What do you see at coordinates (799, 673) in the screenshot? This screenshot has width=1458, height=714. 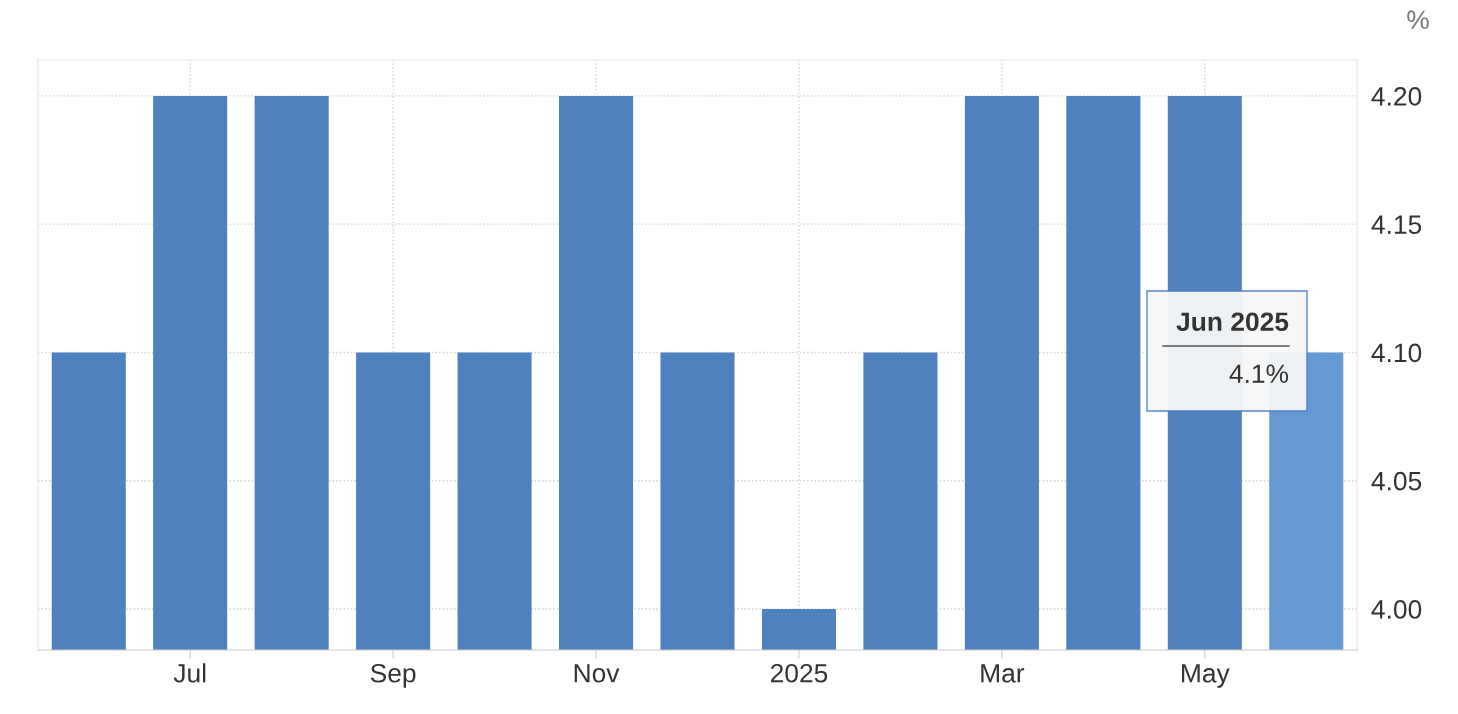 I see `x-tick-label: 2025` at bounding box center [799, 673].